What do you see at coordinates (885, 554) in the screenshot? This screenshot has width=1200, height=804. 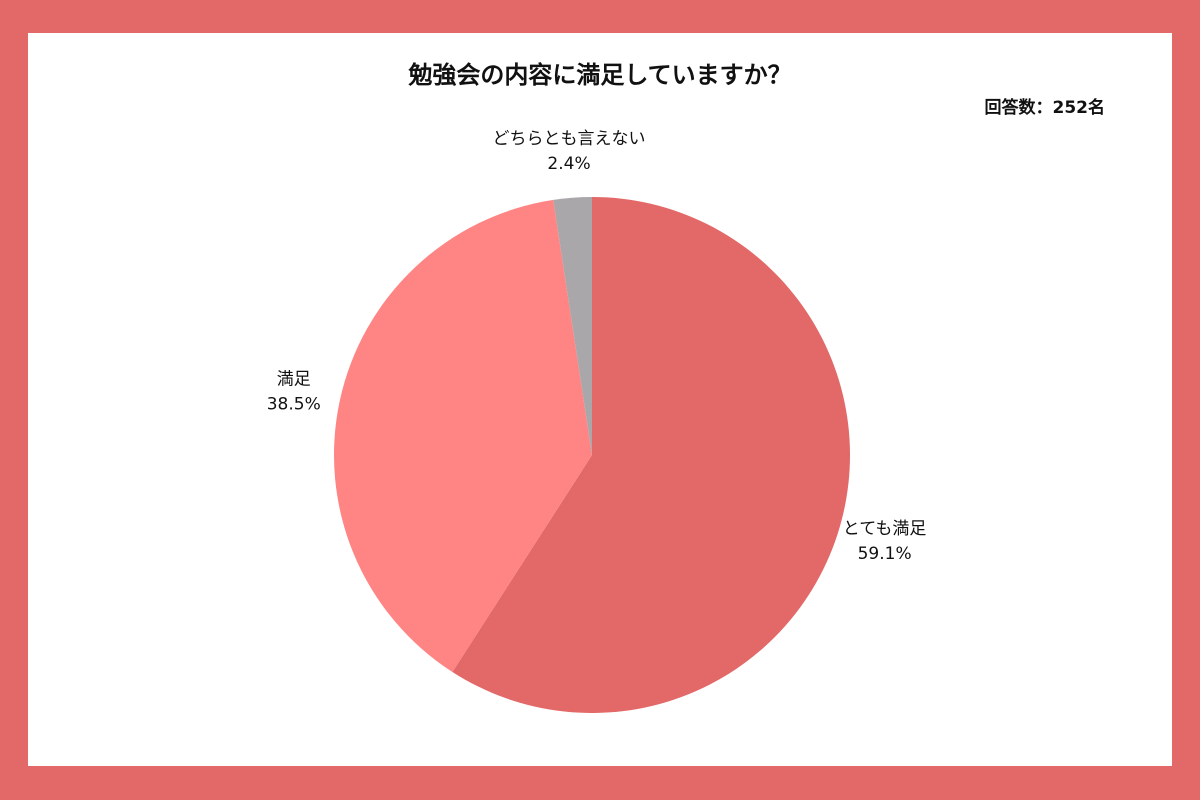 I see `slice-value-label: 59.1%` at bounding box center [885, 554].